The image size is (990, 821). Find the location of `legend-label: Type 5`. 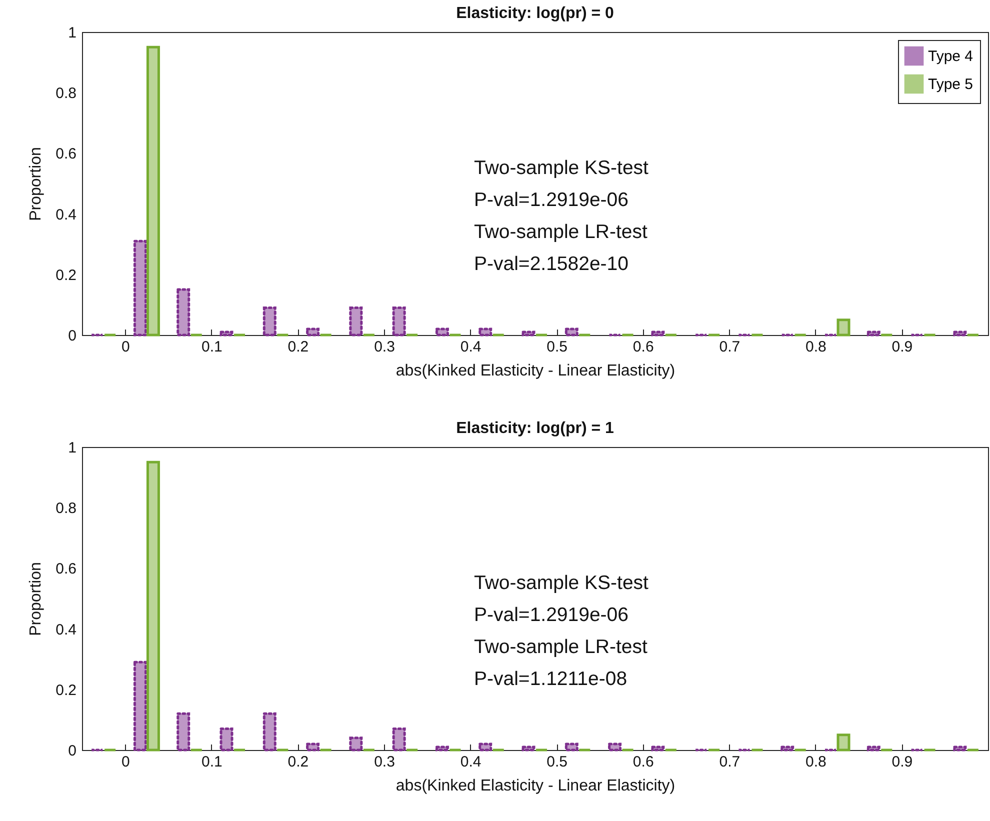

legend-label: Type 5 is located at coordinates (951, 84).